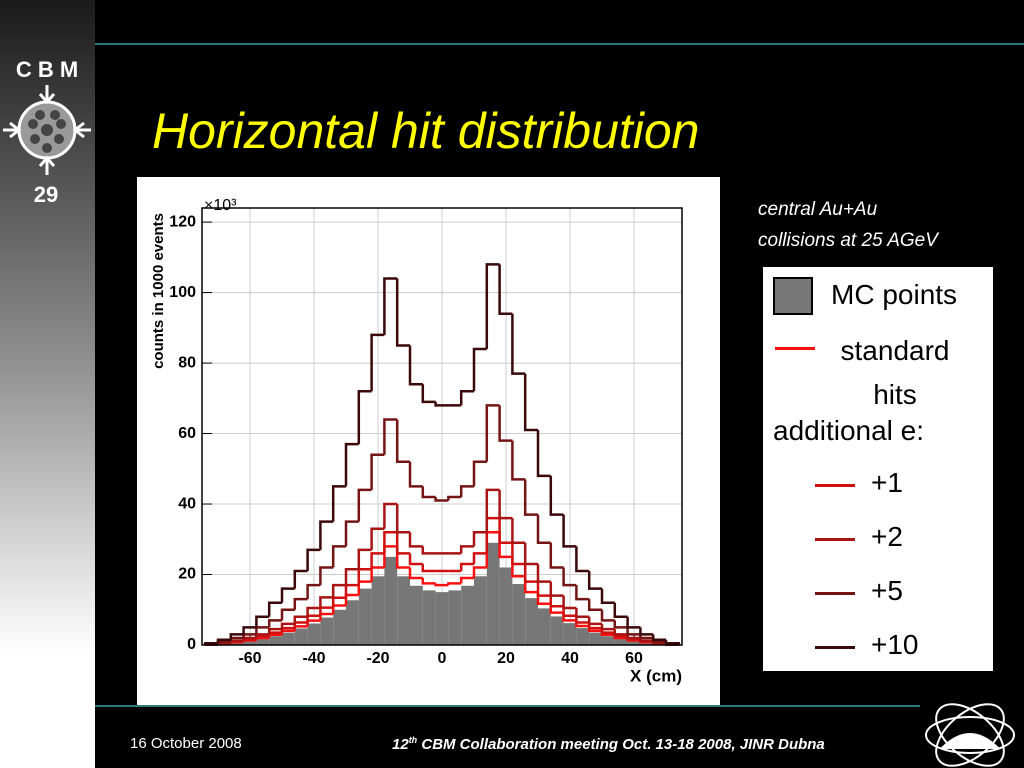  Describe the element at coordinates (46, 194) in the screenshot. I see `slide-number: 29` at that location.